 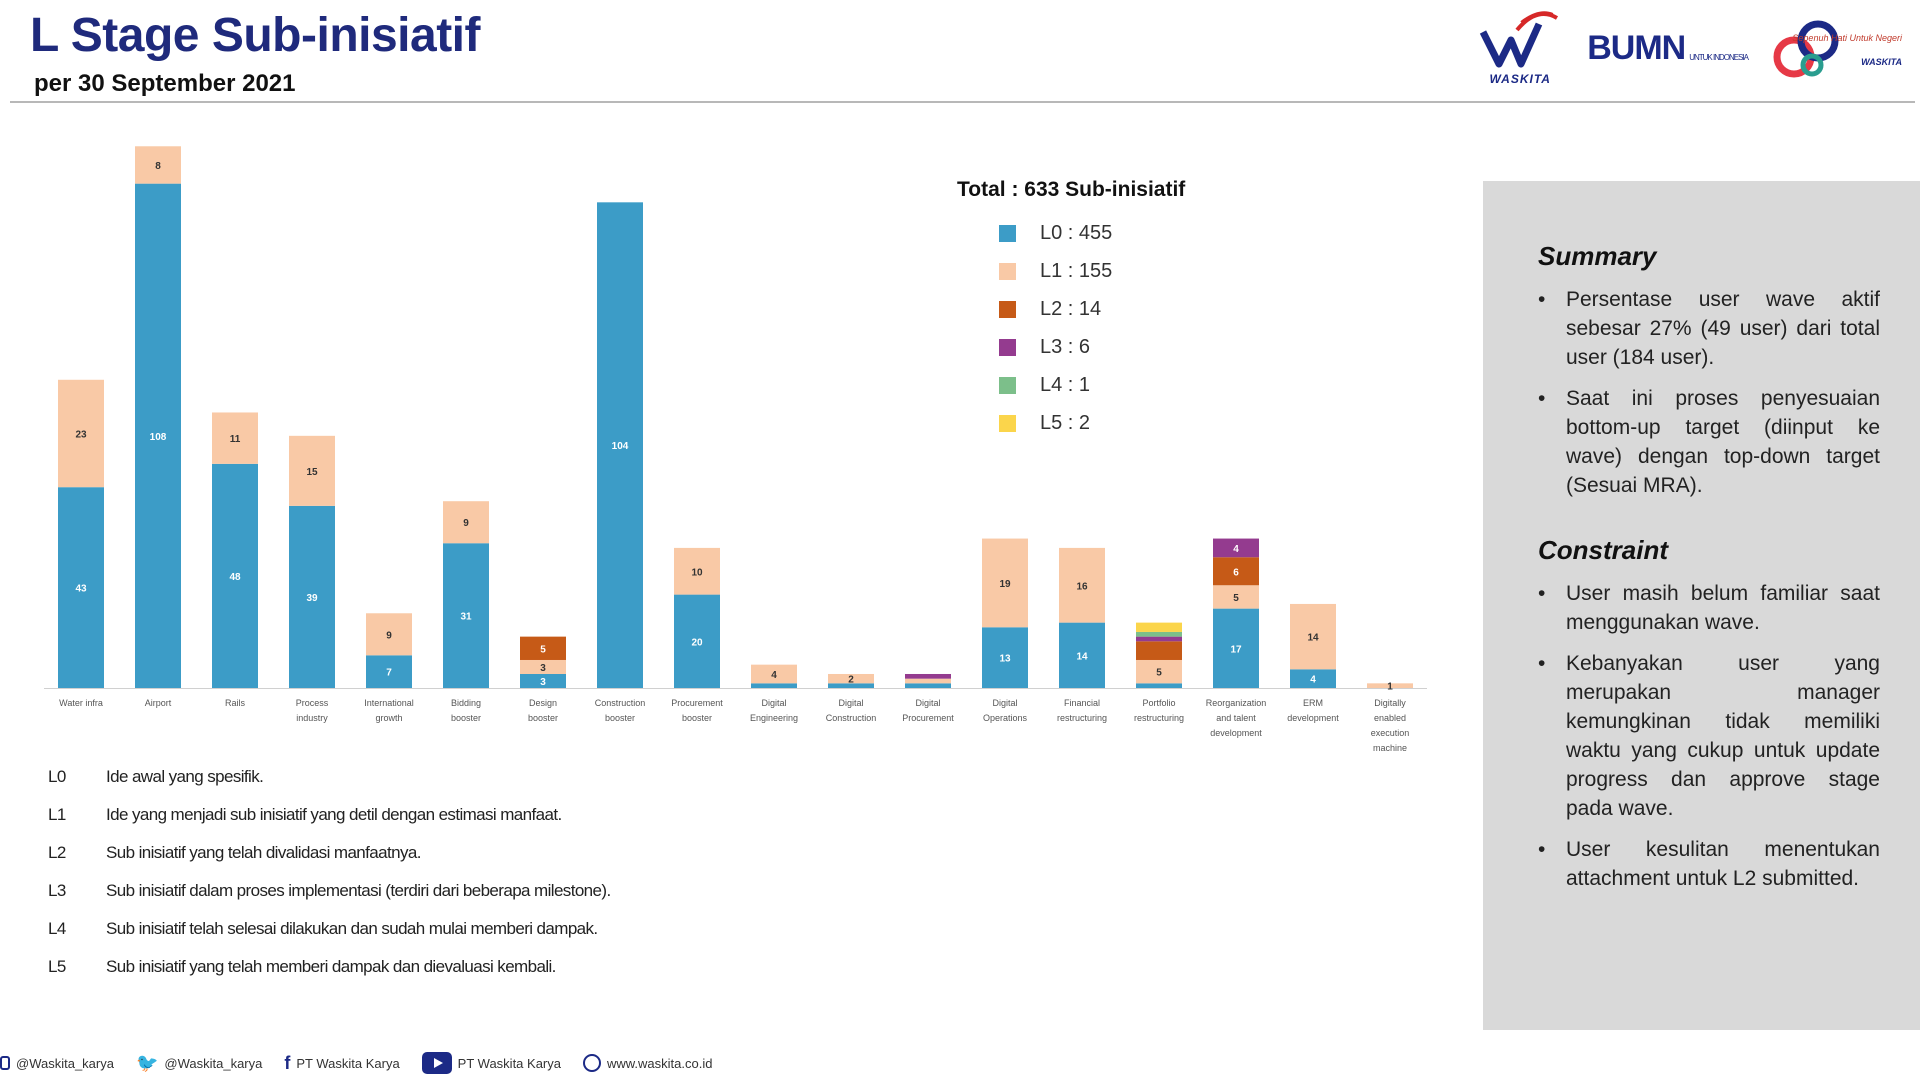 What do you see at coordinates (466, 523) in the screenshot?
I see `data-label: 9` at bounding box center [466, 523].